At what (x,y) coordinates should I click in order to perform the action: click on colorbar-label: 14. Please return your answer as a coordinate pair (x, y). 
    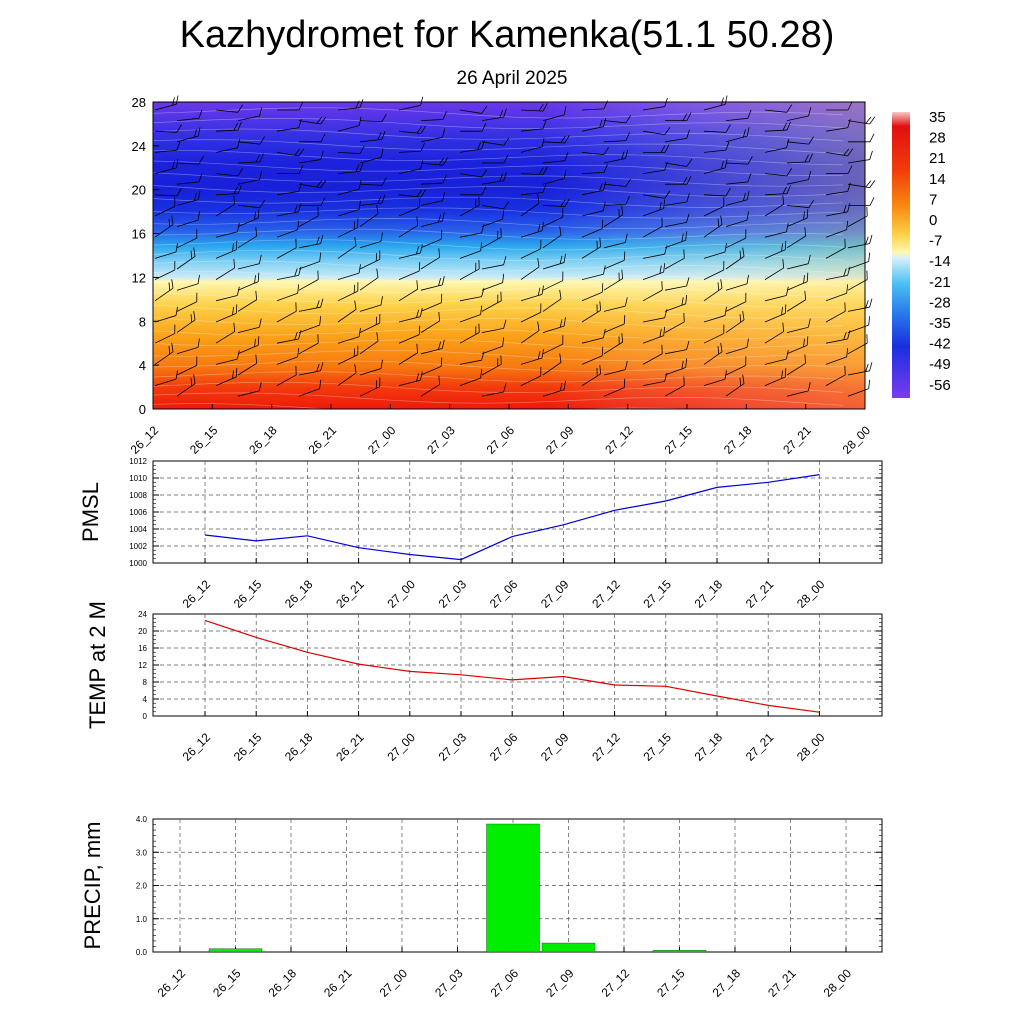
    Looking at the image, I should click on (937, 179).